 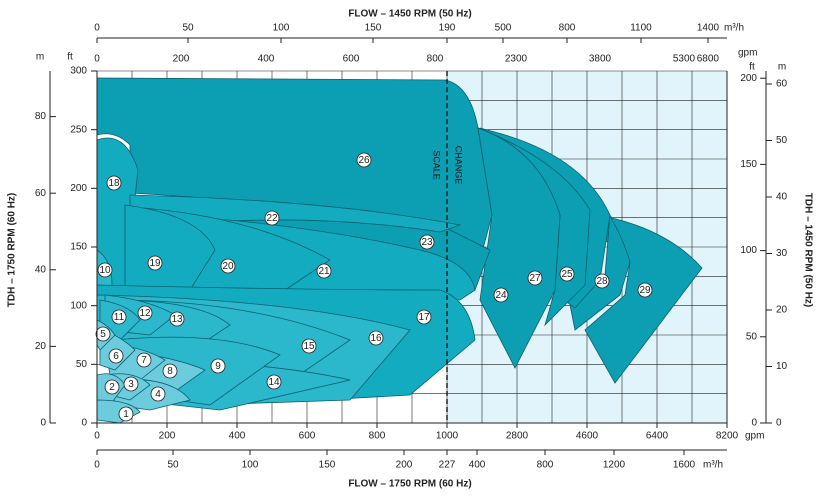 What do you see at coordinates (41, 116) in the screenshot?
I see `tick-label: 80` at bounding box center [41, 116].